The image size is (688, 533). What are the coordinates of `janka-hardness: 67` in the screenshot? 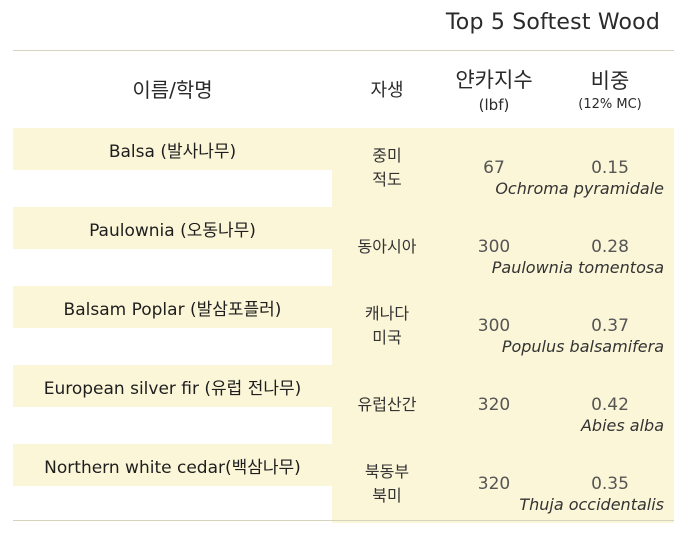 It's located at (494, 167).